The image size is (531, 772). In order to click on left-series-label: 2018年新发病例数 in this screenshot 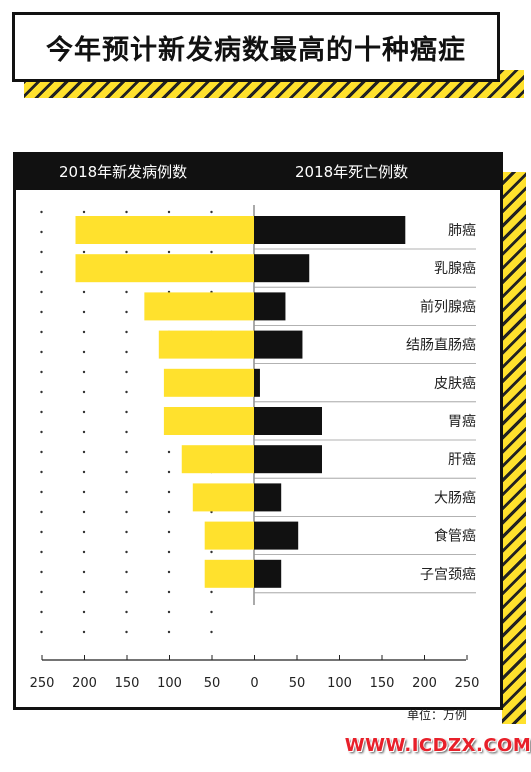, I will do `click(123, 171)`.